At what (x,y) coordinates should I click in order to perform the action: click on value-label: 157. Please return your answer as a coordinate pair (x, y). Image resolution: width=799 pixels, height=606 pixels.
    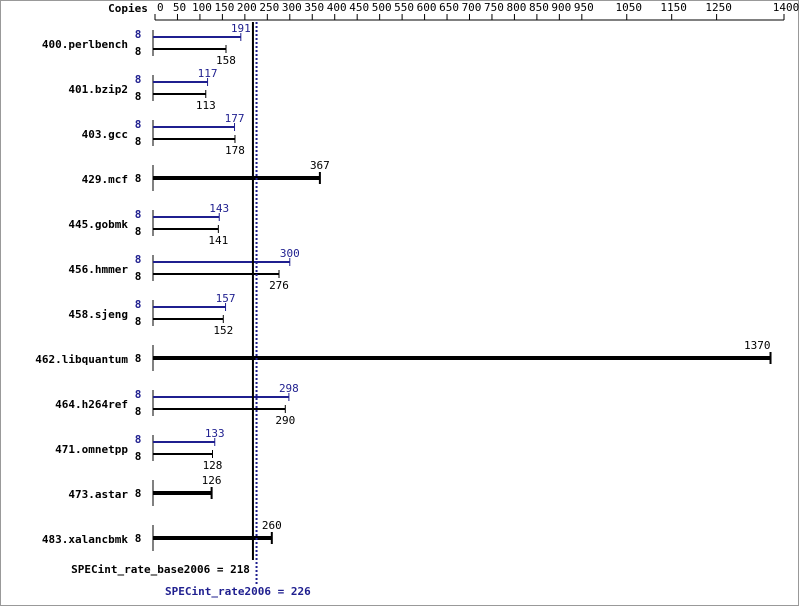
    Looking at the image, I should click on (226, 298).